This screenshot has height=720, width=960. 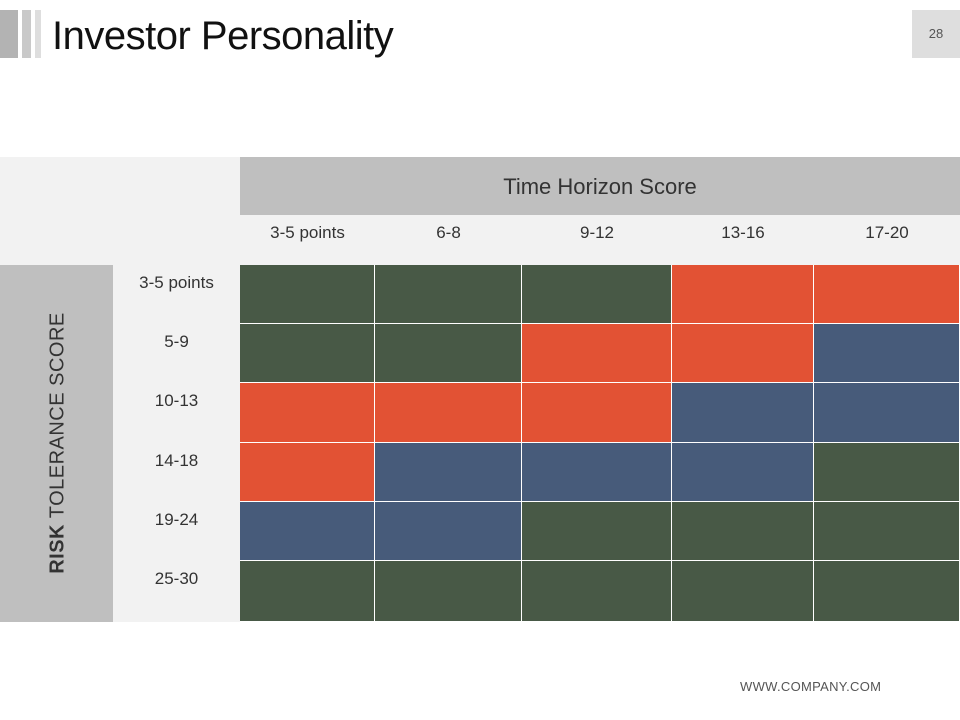 I want to click on row-axis-title-bold: RISK, so click(x=57, y=548).